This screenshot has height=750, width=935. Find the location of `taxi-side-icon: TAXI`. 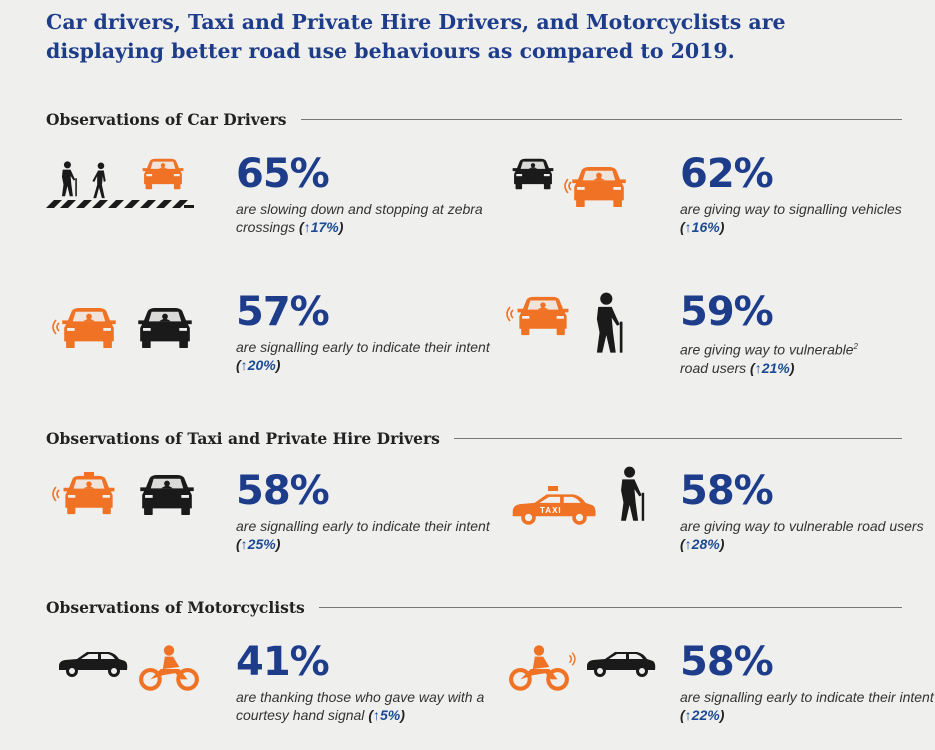

taxi-side-icon: TAXI is located at coordinates (554, 506).